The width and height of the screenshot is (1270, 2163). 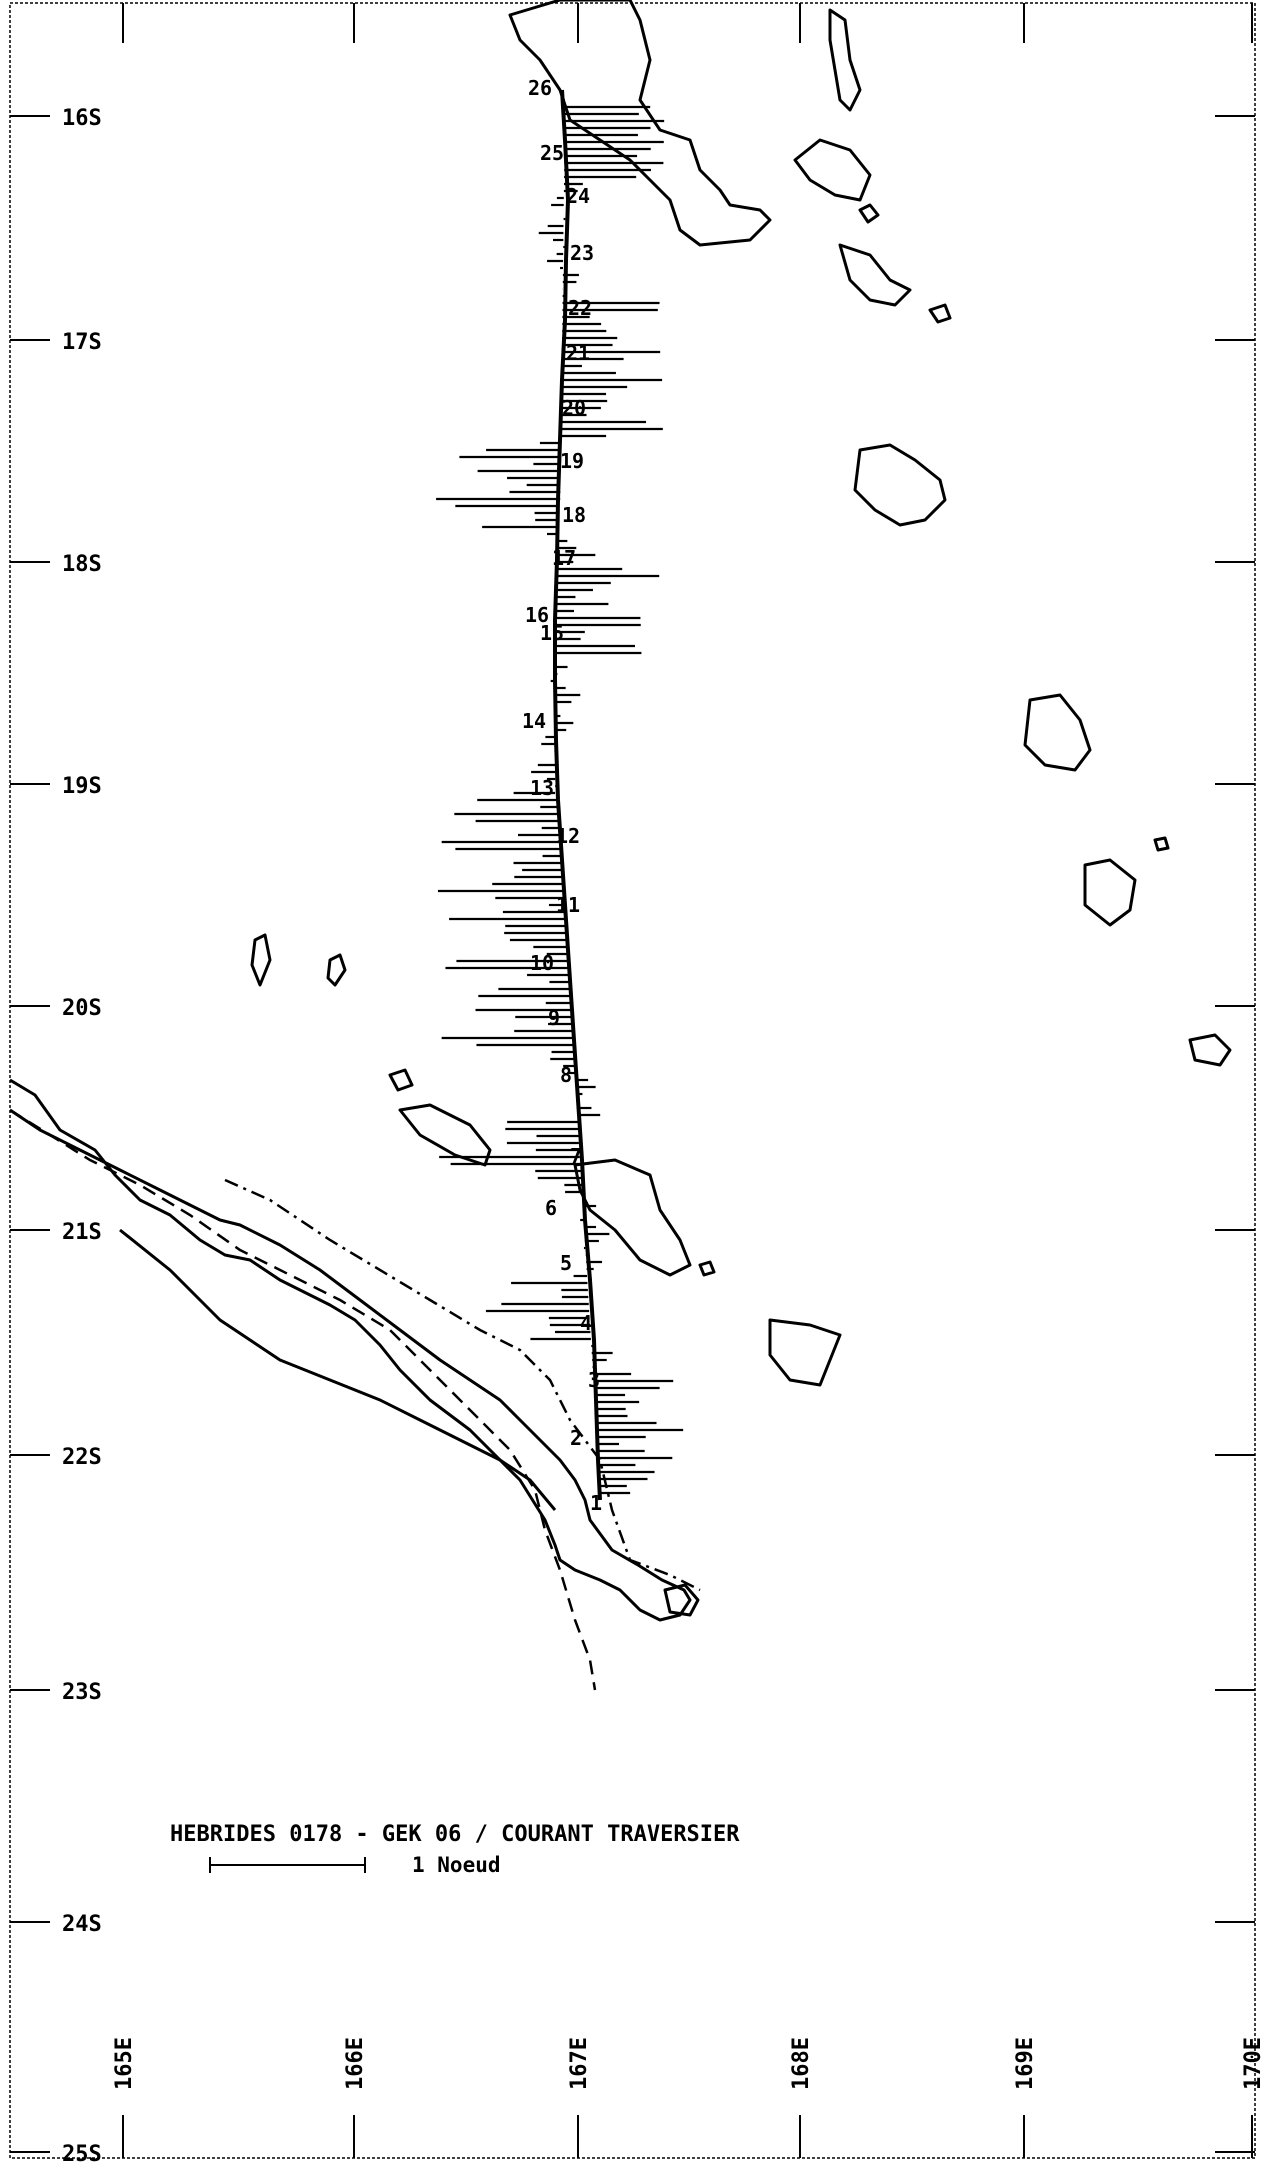 I want to click on station-label: 5, so click(x=566, y=1263).